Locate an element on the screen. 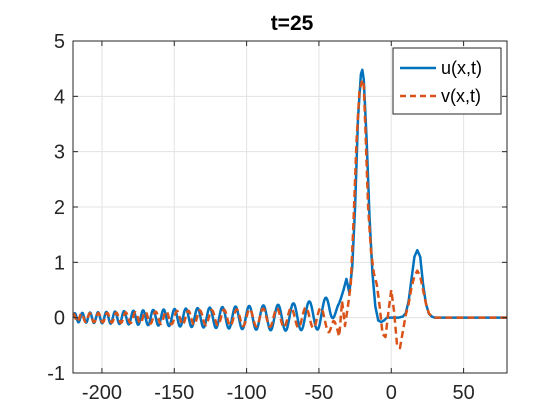 This screenshot has height=420, width=560. y-tick-label: -1 is located at coordinates (56, 374).